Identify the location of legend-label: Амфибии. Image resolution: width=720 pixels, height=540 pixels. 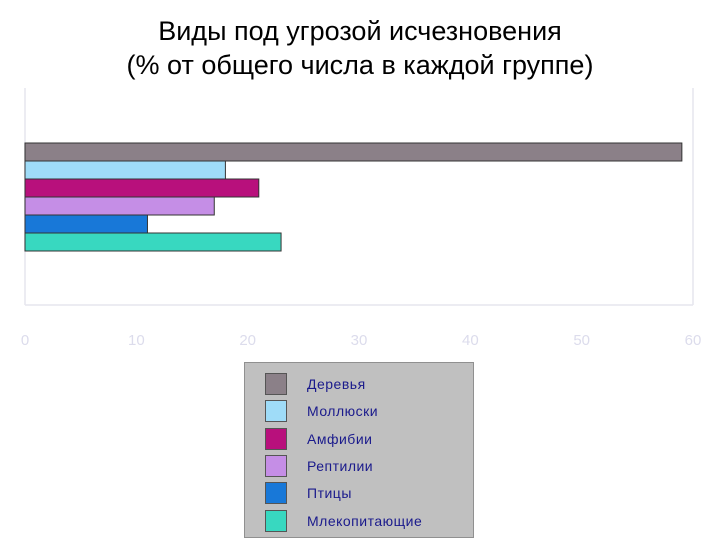
(340, 438).